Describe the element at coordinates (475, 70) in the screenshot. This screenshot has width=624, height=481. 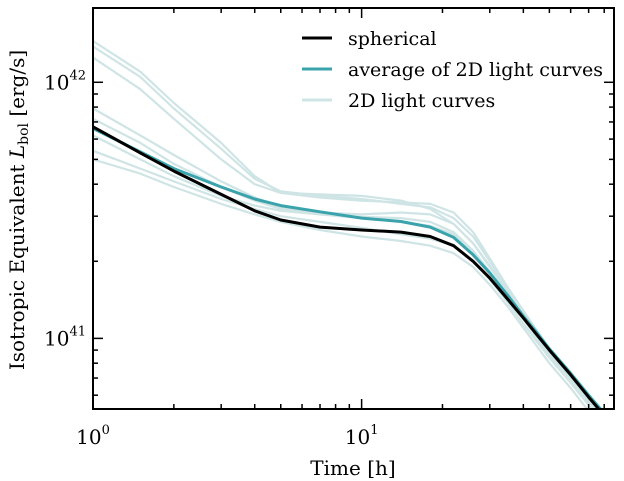
I see `legend-label-average: average of 2D light curves` at that location.